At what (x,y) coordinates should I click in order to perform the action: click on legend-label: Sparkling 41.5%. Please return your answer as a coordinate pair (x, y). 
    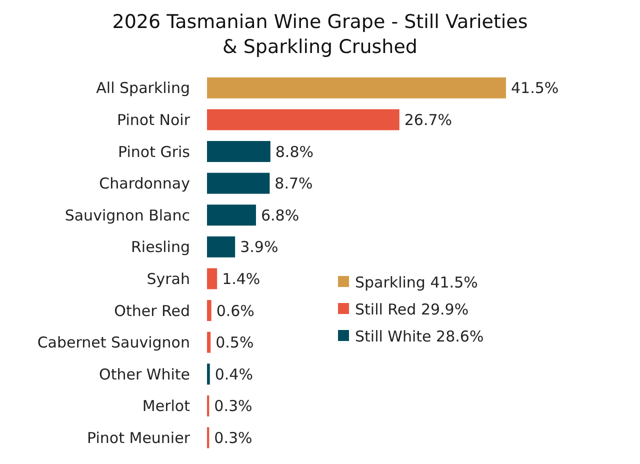
    Looking at the image, I should click on (416, 282).